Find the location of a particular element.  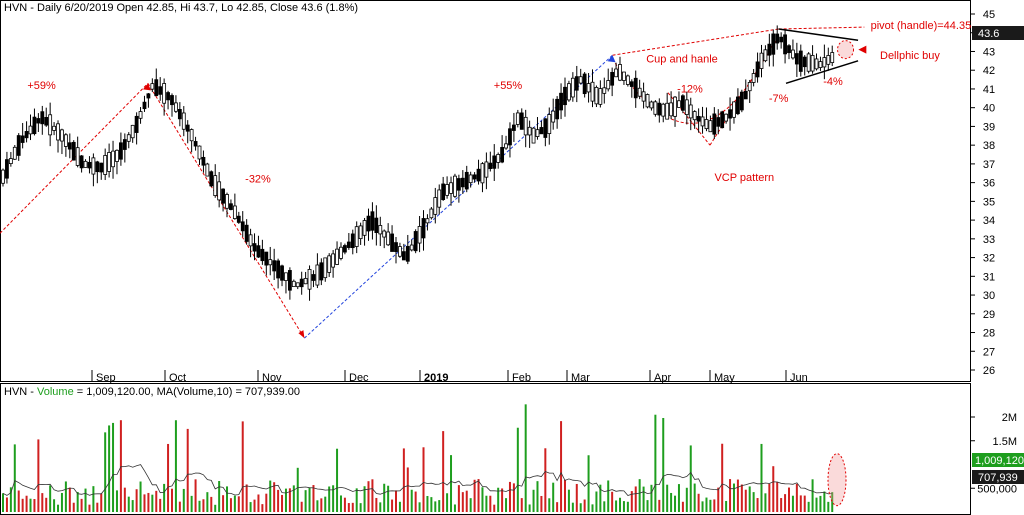

volume-ma-line is located at coordinates (417, 480).